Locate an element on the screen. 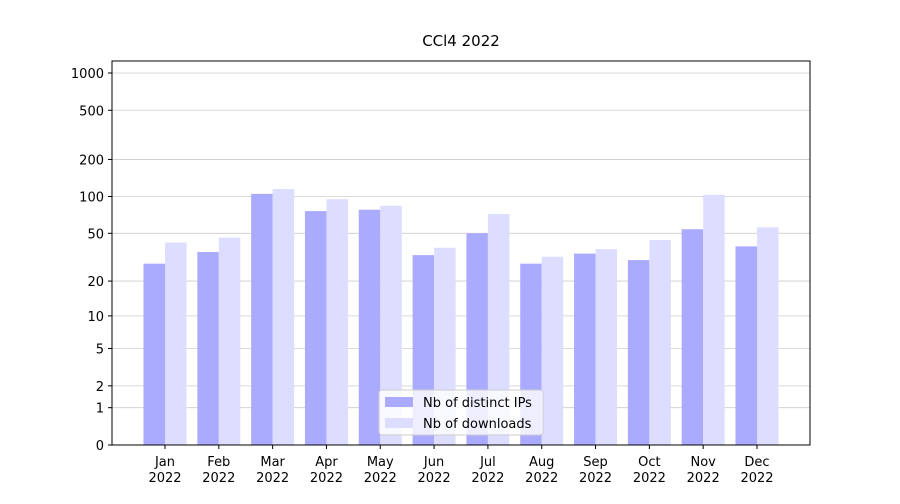 The image size is (900, 504). legend-box is located at coordinates (461, 412).